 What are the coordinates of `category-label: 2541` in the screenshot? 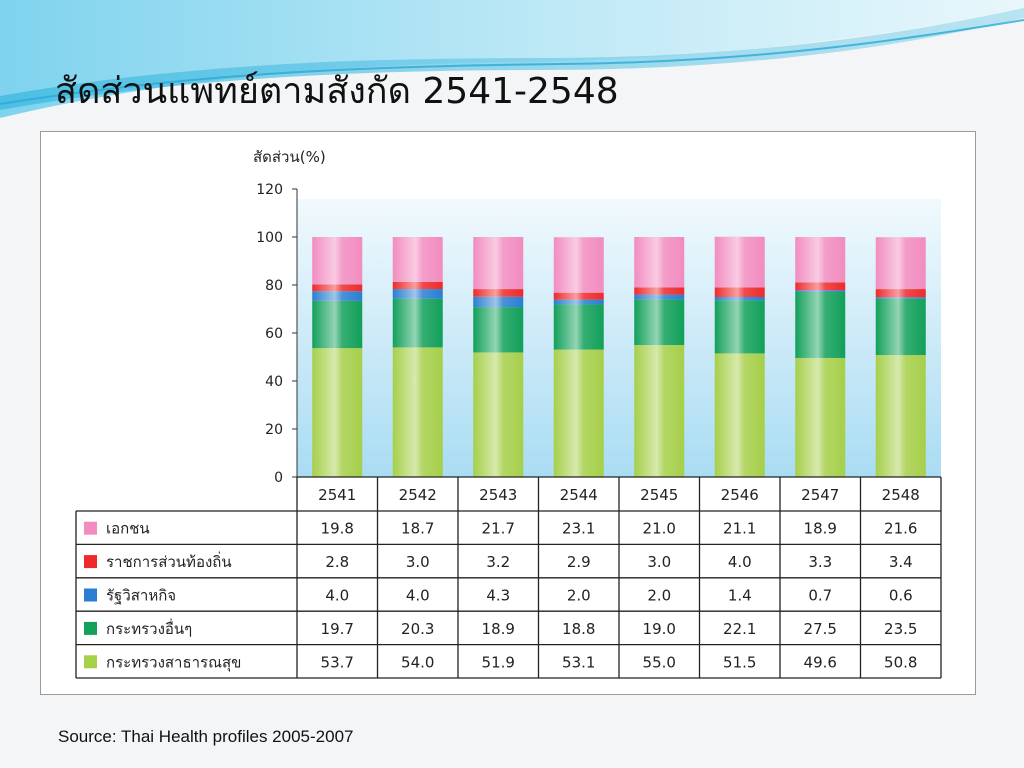 It's located at (337, 495).